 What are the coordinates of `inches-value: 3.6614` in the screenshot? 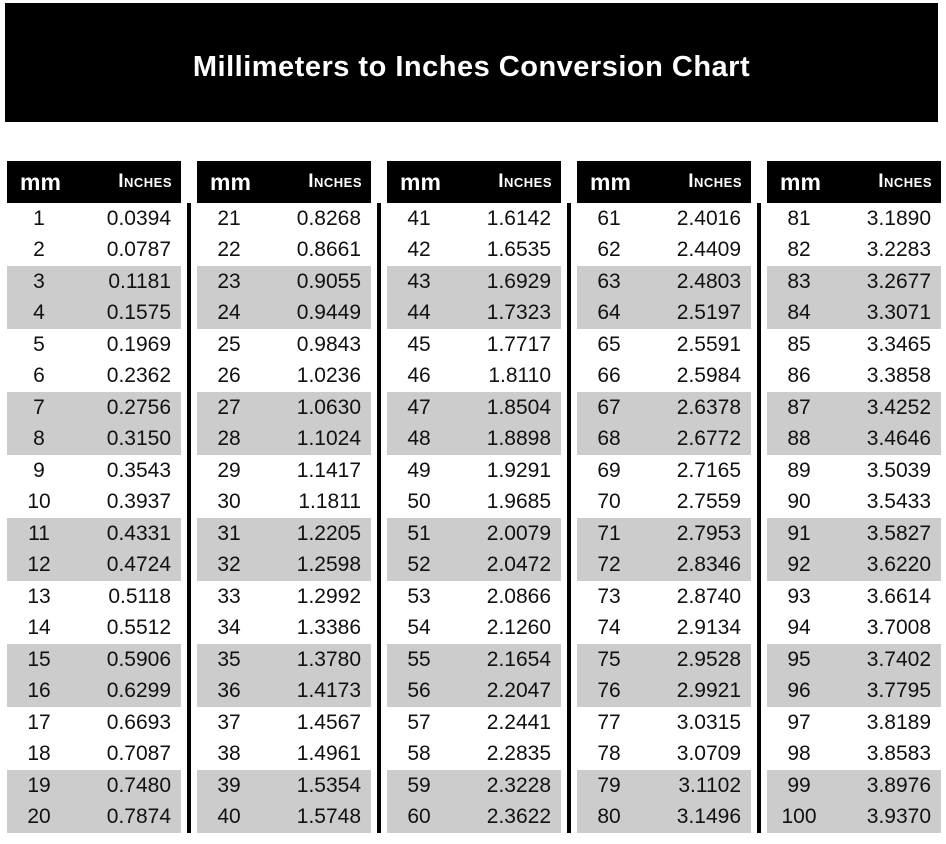 It's located at (898, 596).